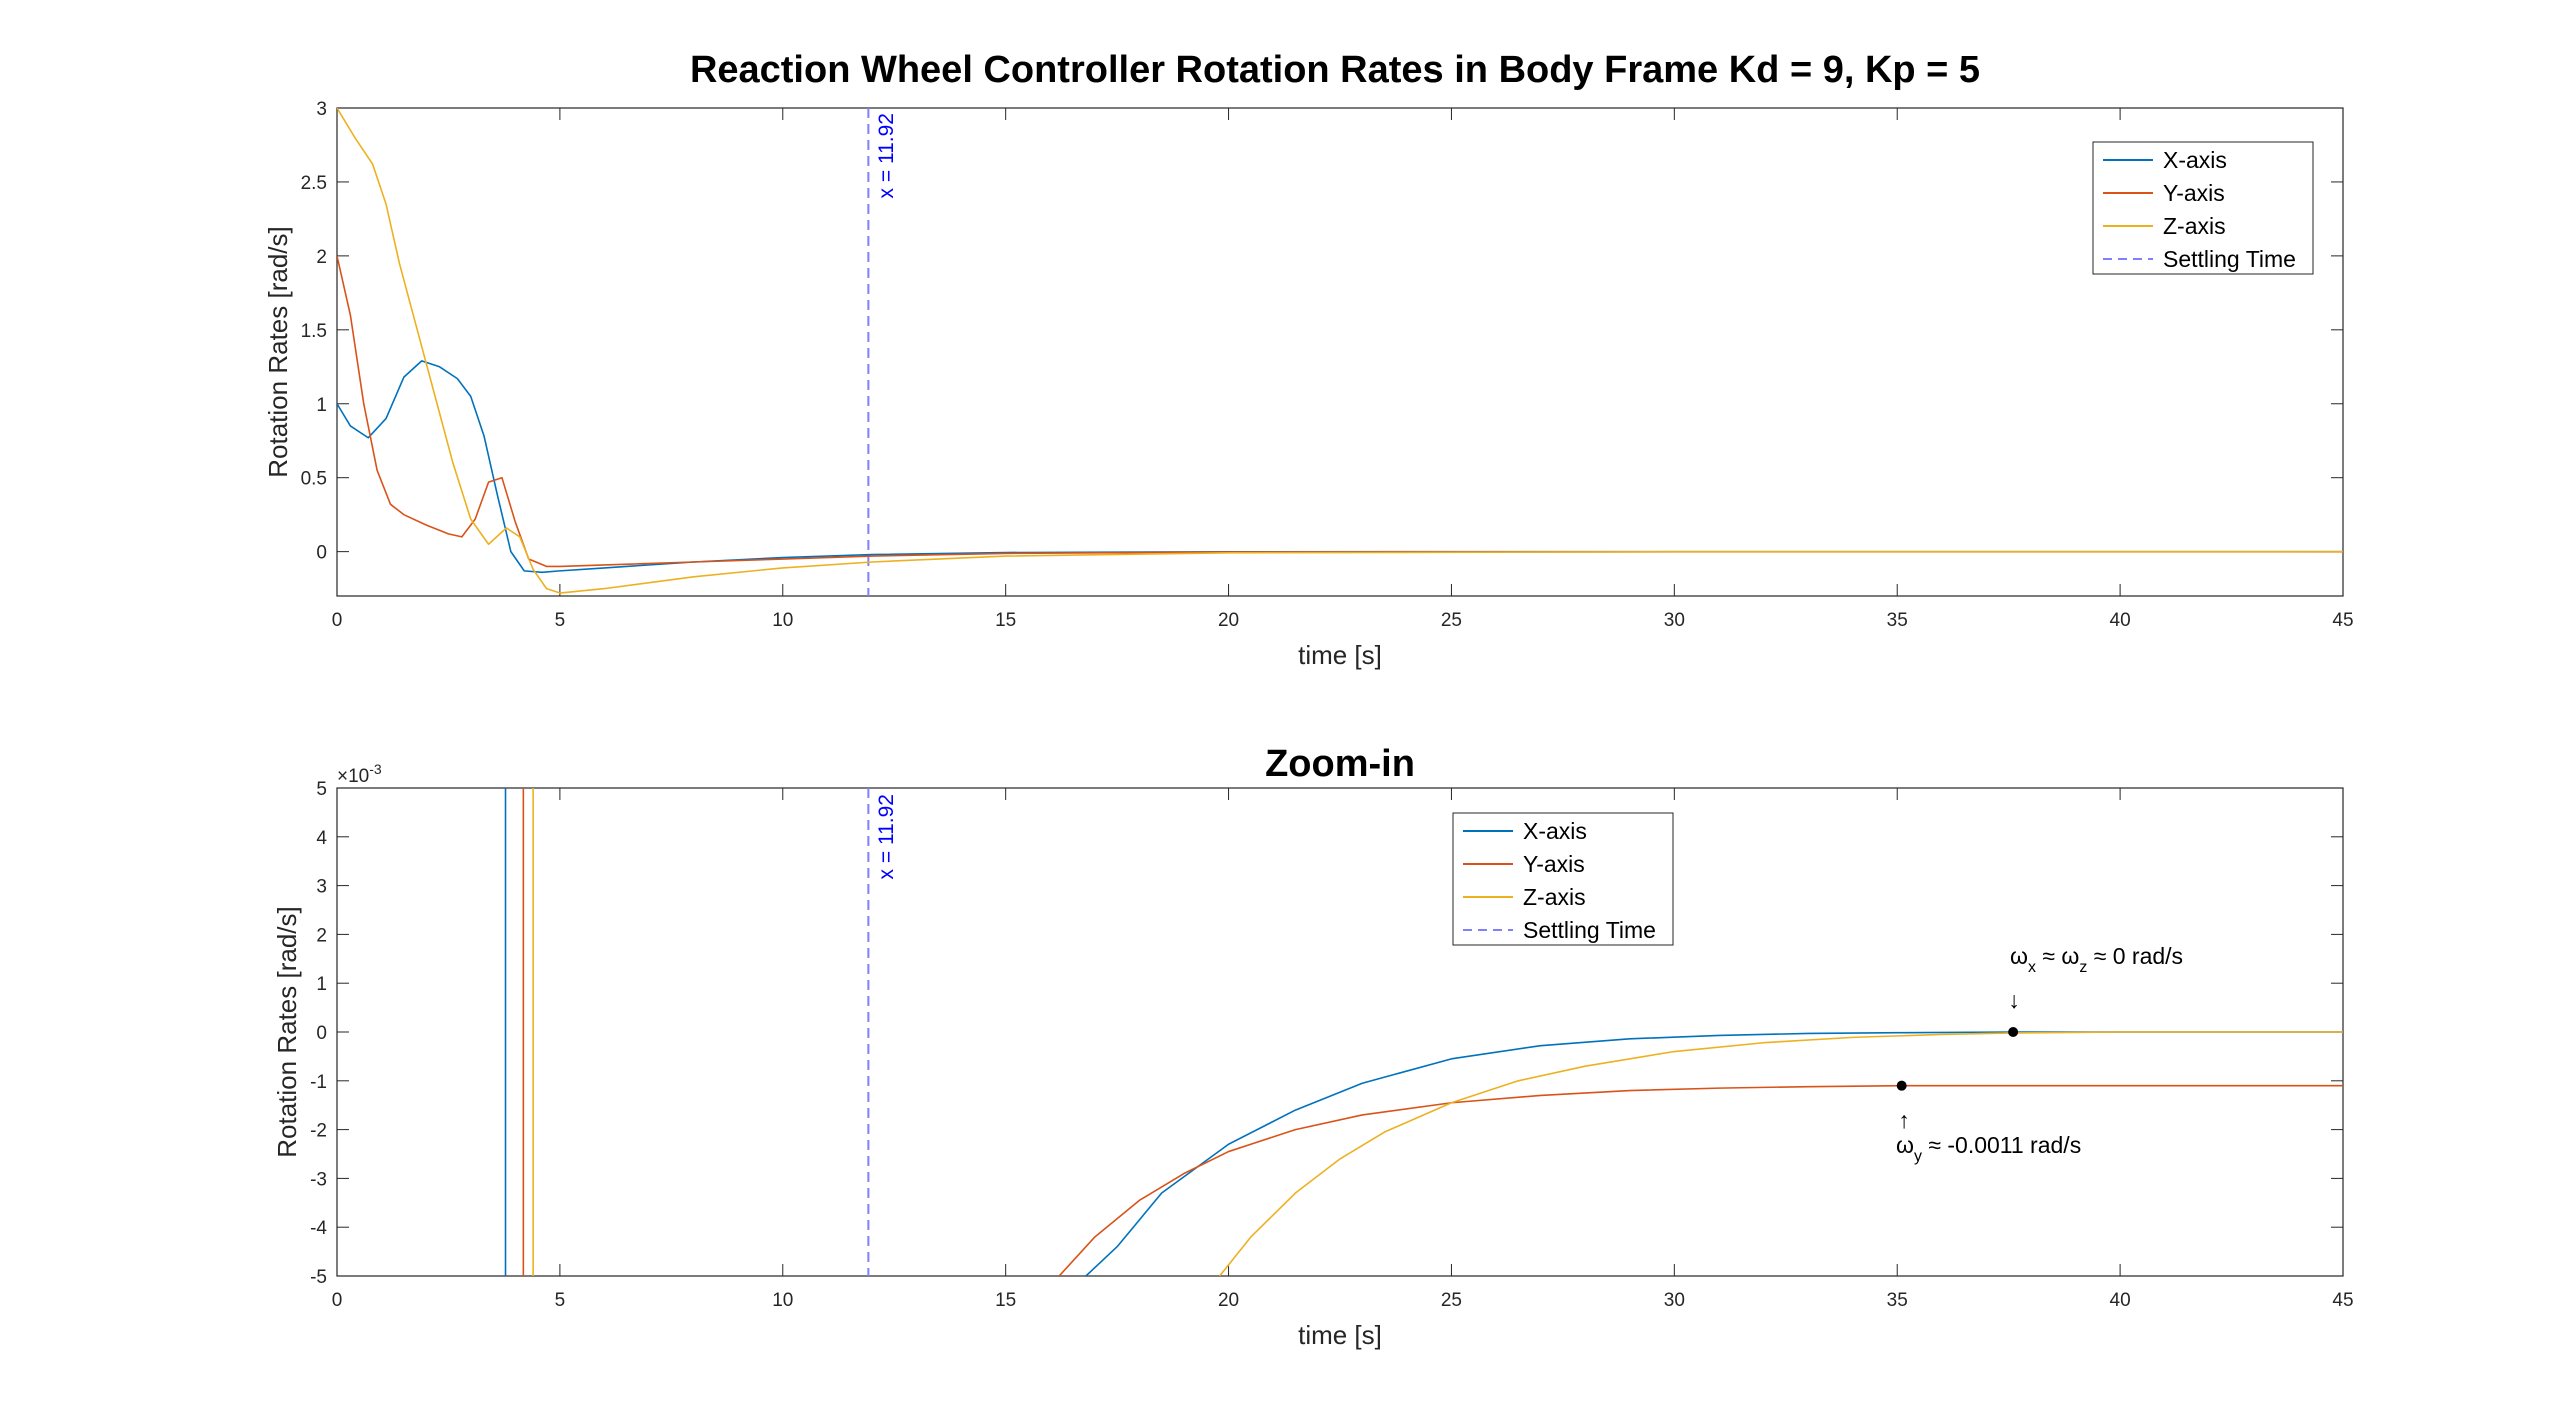 The height and width of the screenshot is (1419, 2560). I want to click on y-tick-label: 5, so click(321, 789).